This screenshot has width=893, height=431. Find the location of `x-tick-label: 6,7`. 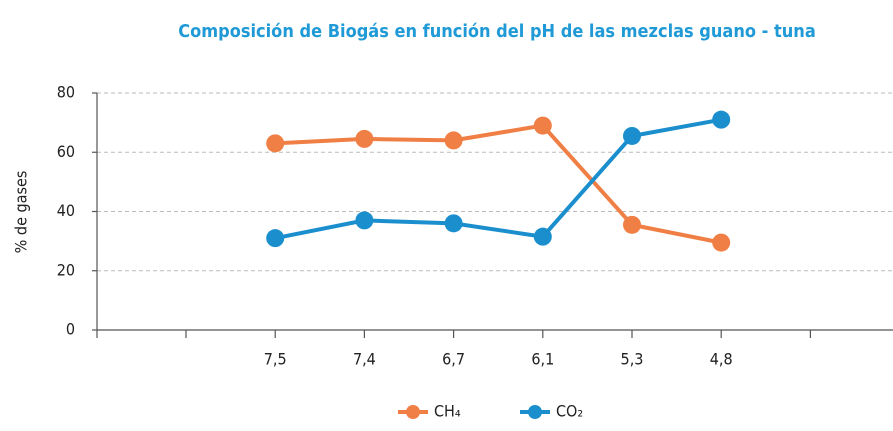

x-tick-label: 6,7 is located at coordinates (453, 359).